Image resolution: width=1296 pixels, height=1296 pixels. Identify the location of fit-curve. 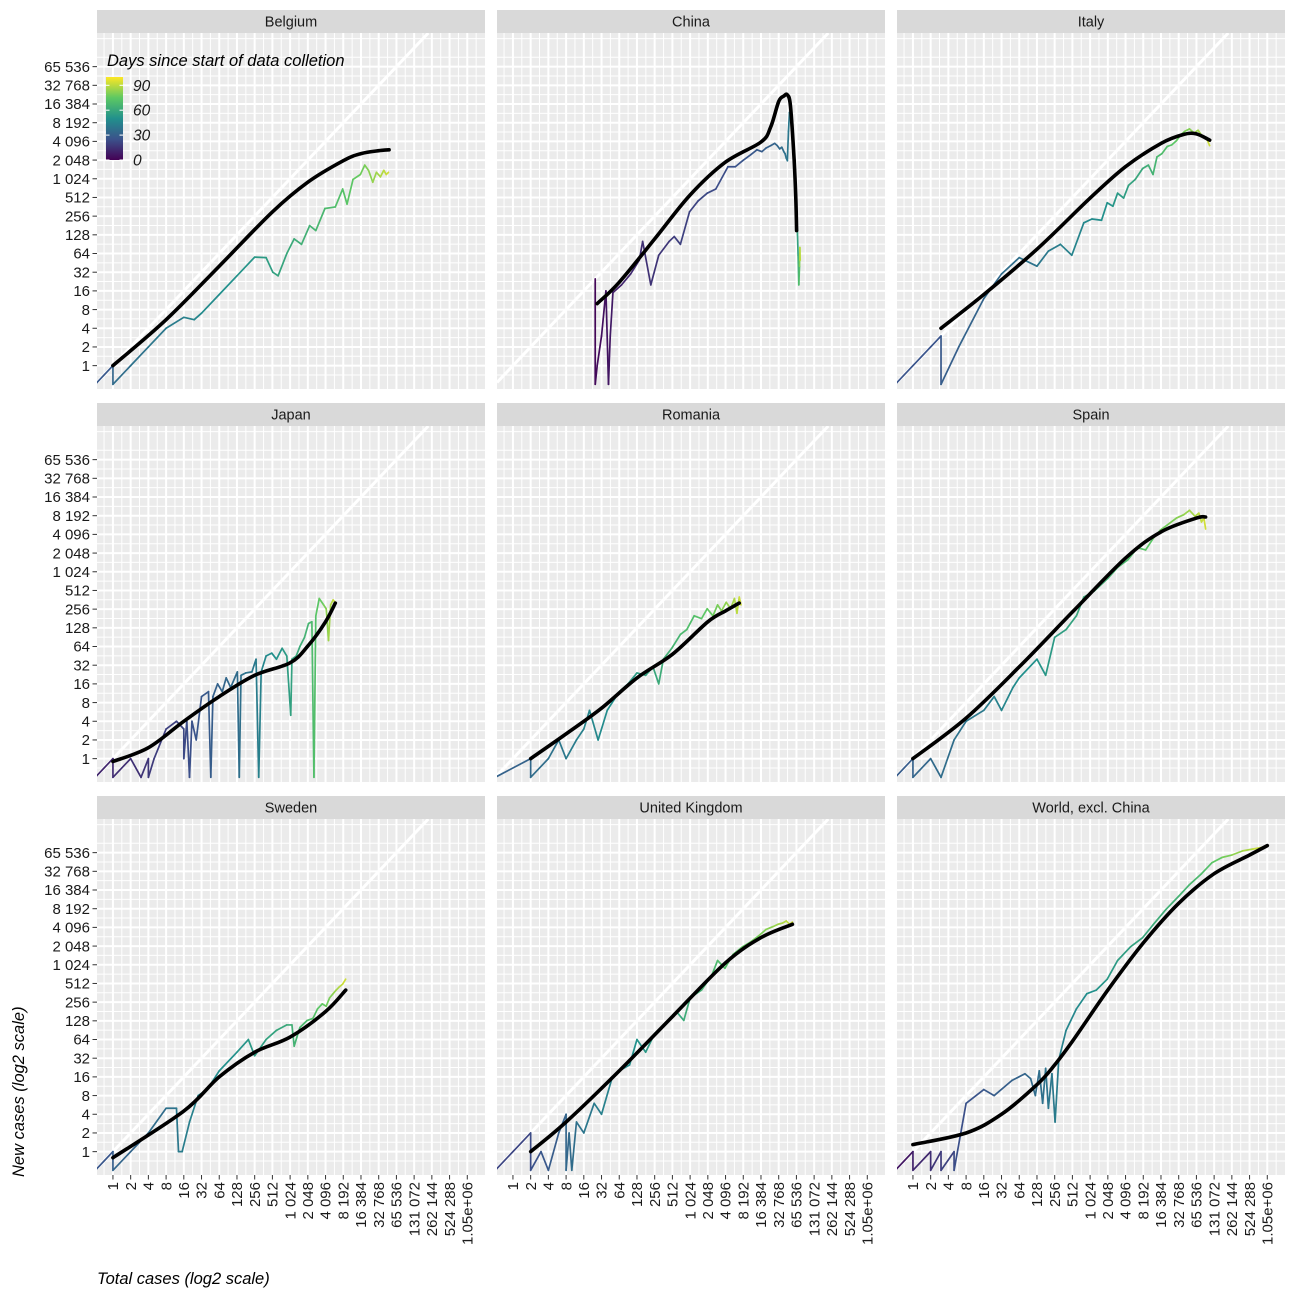
(661, 1038).